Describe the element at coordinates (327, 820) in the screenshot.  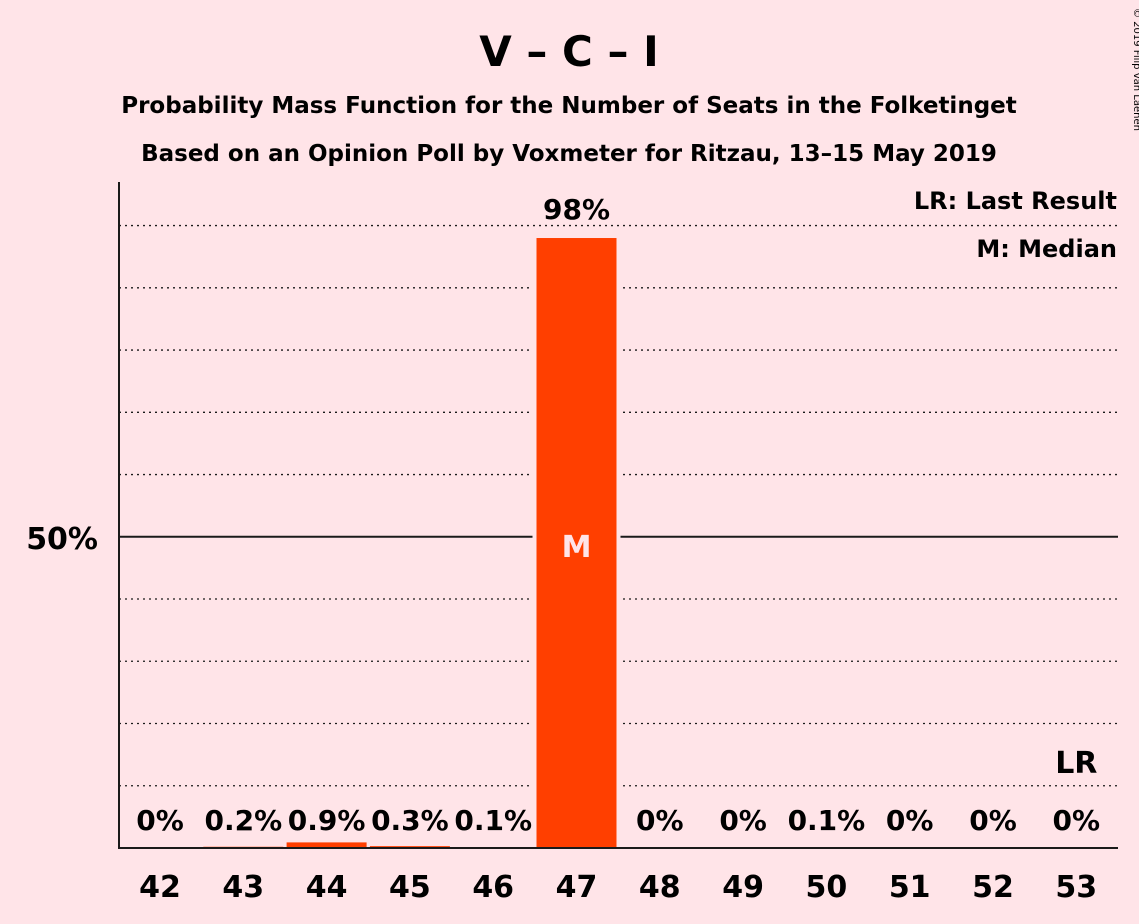
I see `value-label-44: 0.9%` at that location.